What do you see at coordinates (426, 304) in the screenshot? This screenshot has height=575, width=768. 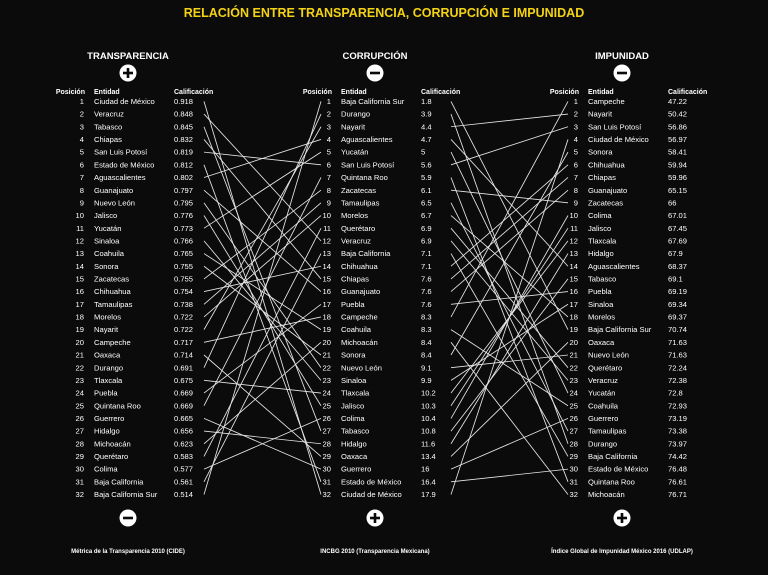 I see `score-label: 7.6` at bounding box center [426, 304].